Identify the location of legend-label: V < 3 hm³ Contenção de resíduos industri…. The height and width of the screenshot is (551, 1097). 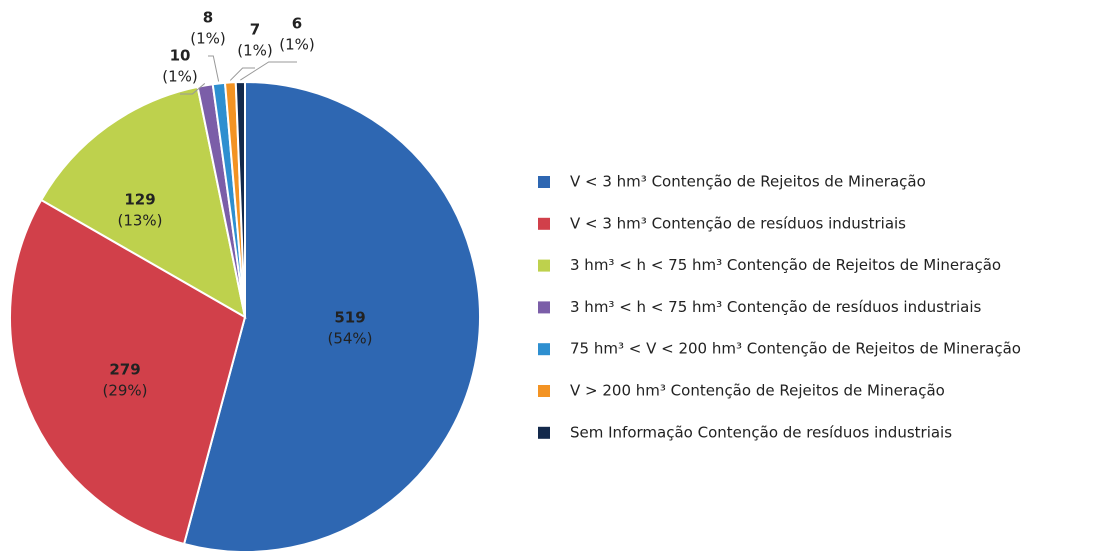
(738, 223).